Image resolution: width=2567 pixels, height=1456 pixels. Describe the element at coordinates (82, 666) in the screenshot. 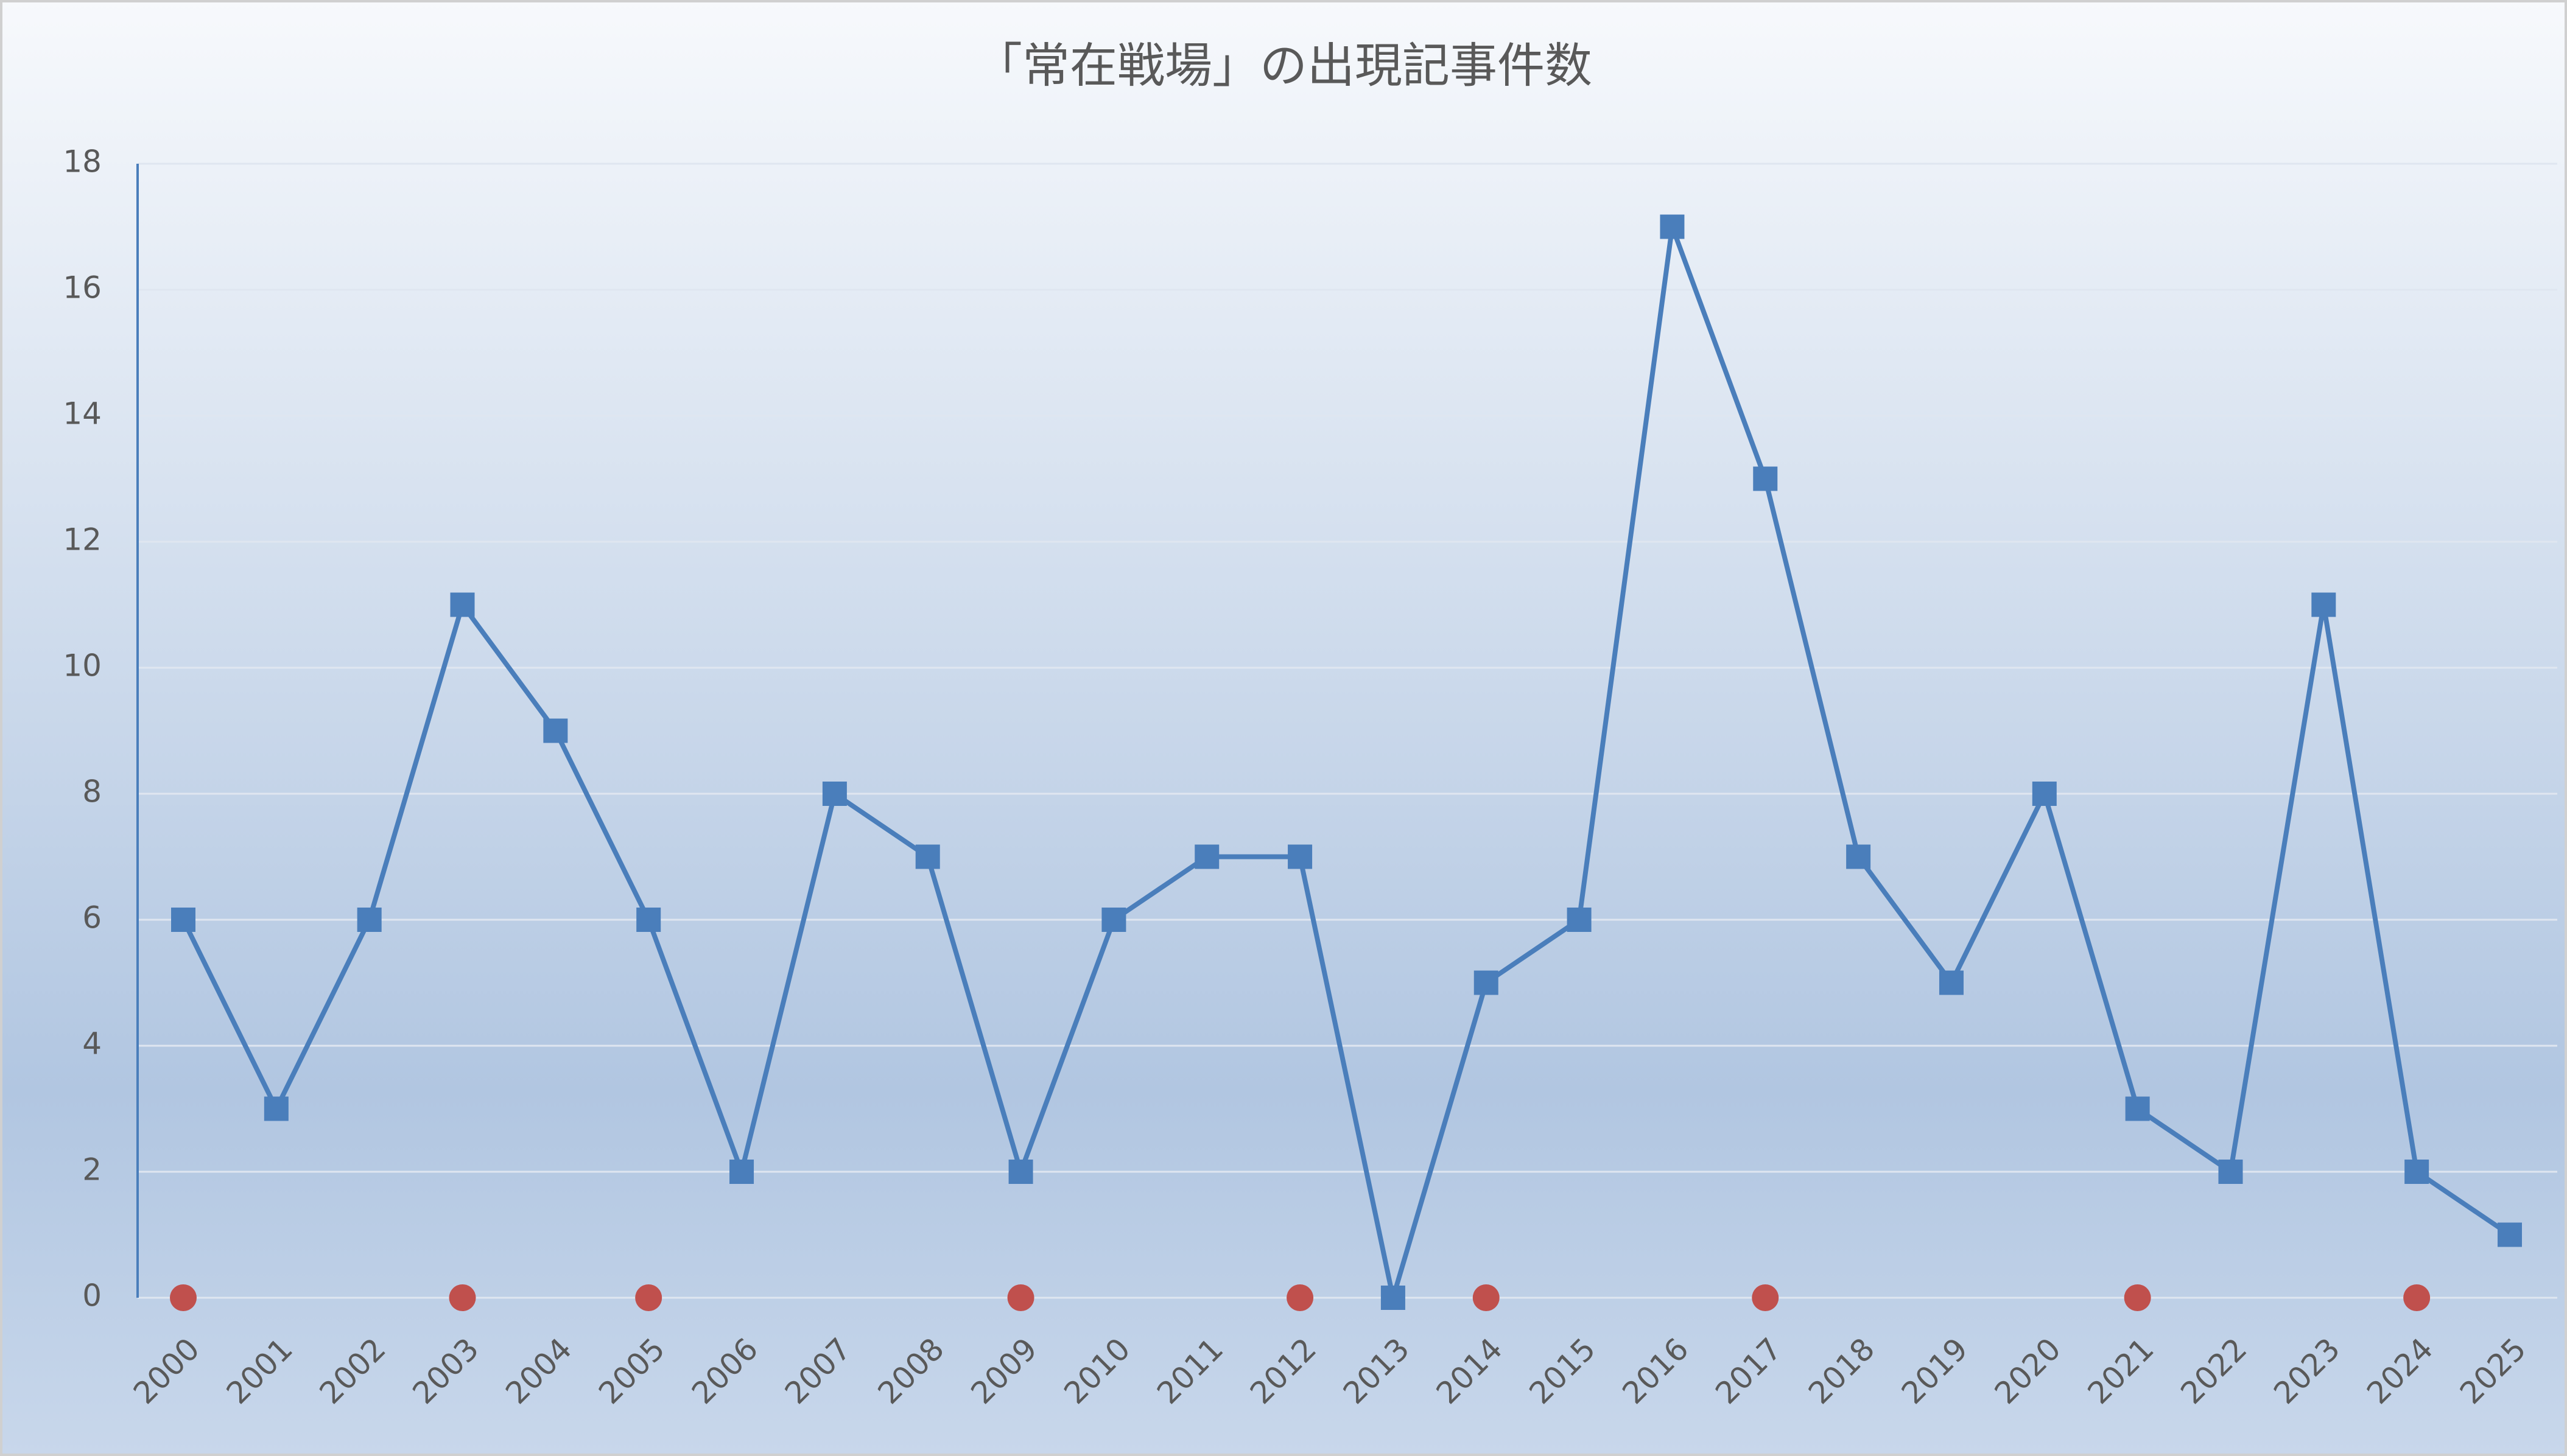

I see `y-tick-label: 10` at that location.